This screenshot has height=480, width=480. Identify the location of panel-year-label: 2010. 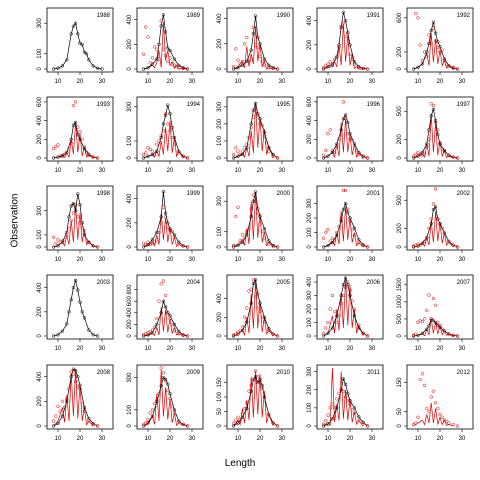
(284, 373).